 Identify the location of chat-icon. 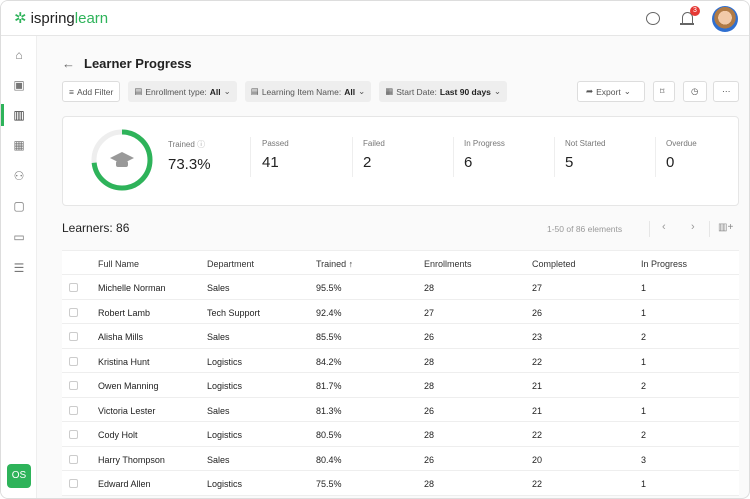
(653, 18).